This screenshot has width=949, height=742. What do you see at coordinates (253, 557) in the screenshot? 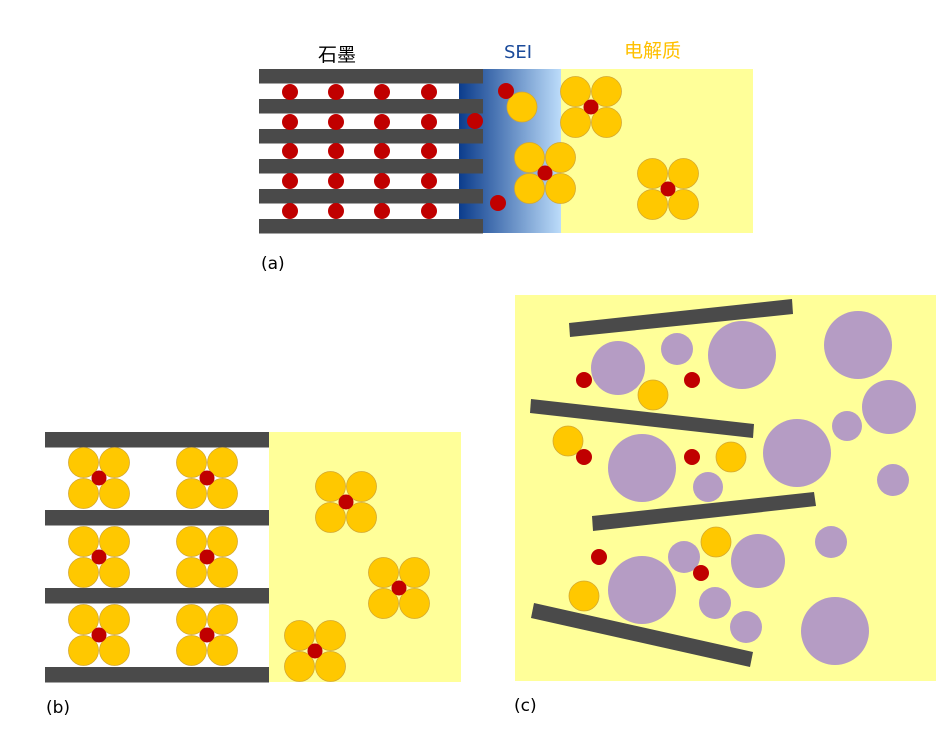
I see `panel-b-cointercalation` at bounding box center [253, 557].